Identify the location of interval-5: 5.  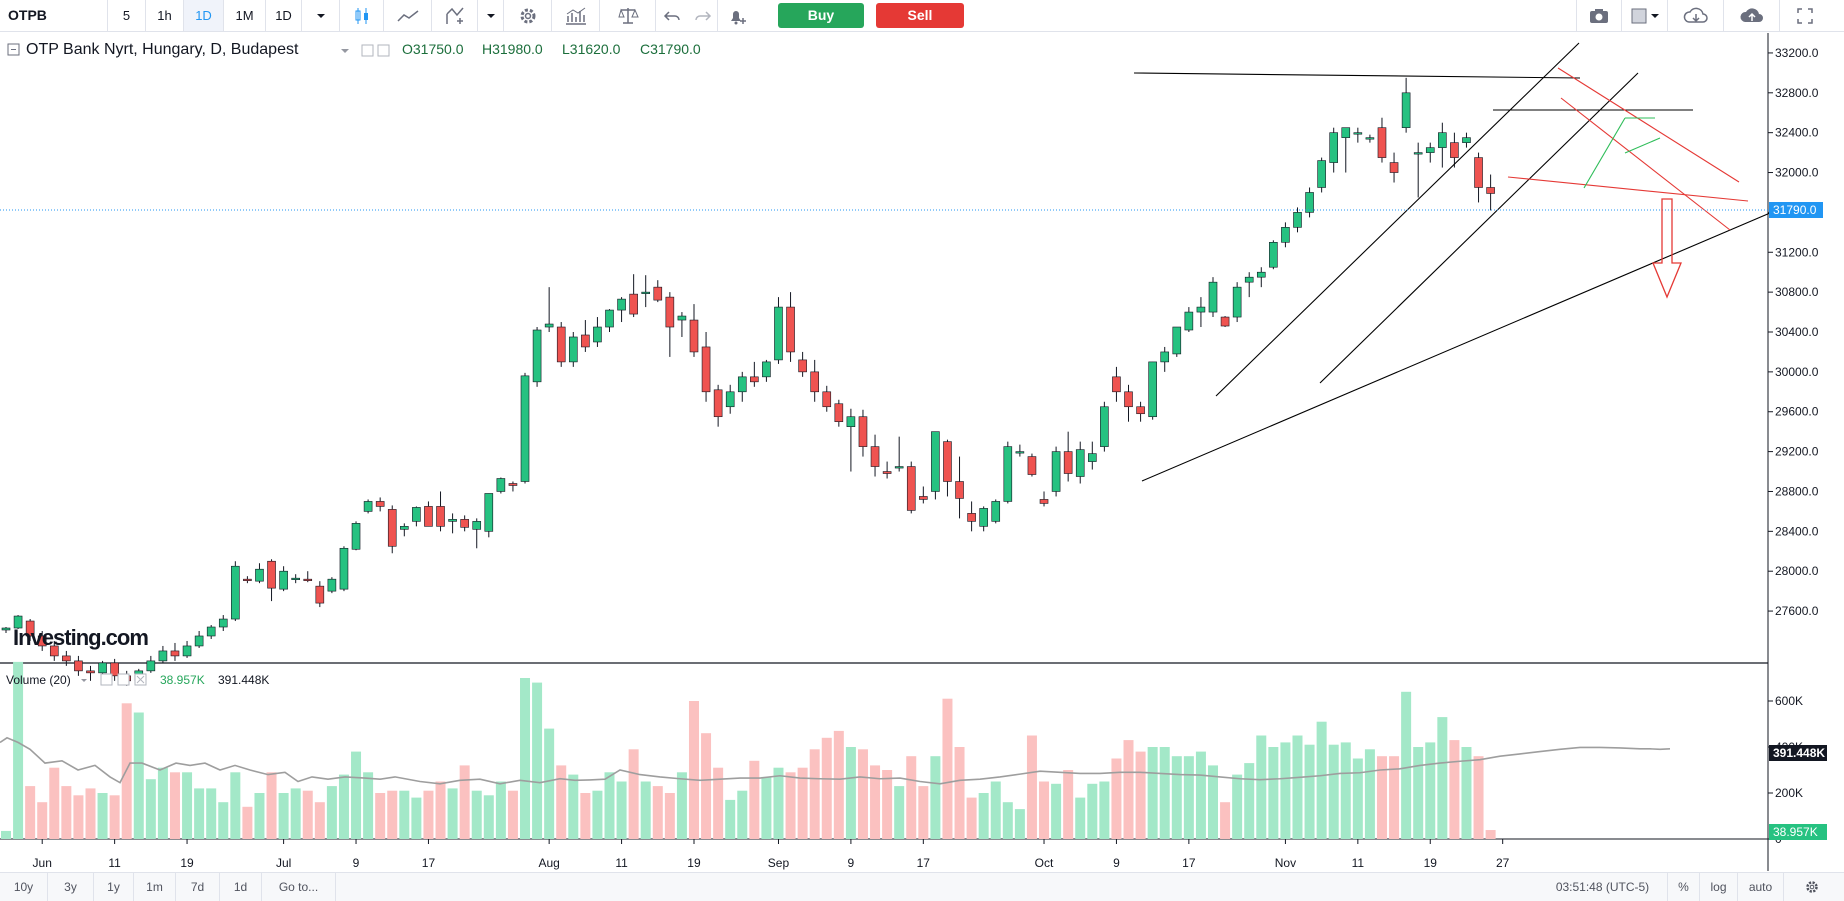
(127, 15).